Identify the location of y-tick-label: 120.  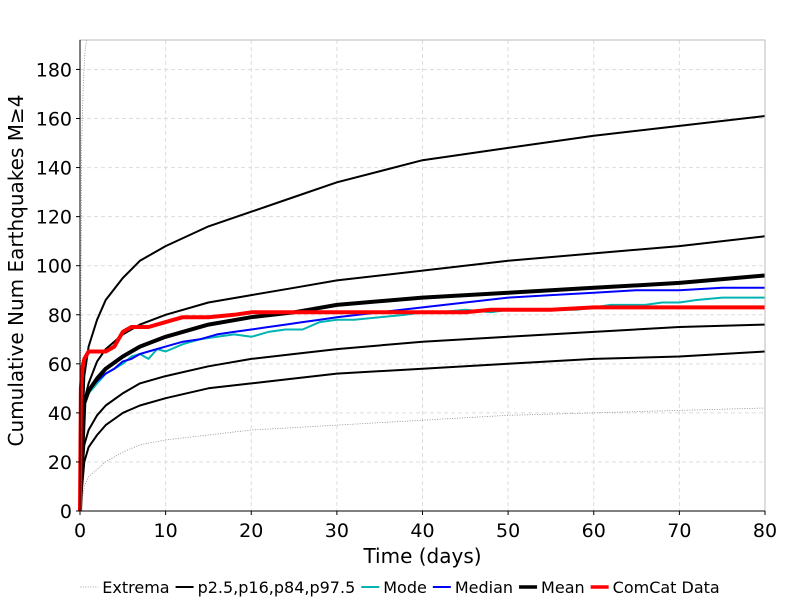
(54, 218).